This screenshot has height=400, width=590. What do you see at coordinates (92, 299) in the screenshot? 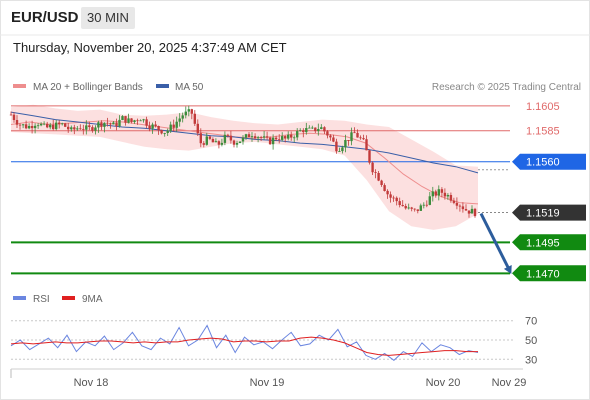
I see `legend-9ma-label: 9MA` at bounding box center [92, 299].